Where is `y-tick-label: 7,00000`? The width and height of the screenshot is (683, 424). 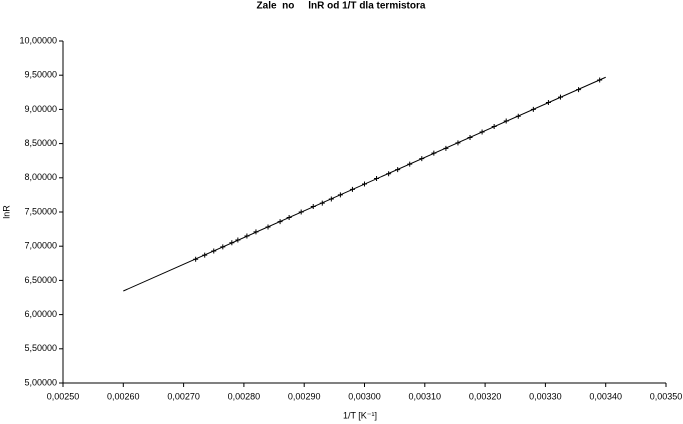 y-tick-label: 7,00000 is located at coordinates (40, 246).